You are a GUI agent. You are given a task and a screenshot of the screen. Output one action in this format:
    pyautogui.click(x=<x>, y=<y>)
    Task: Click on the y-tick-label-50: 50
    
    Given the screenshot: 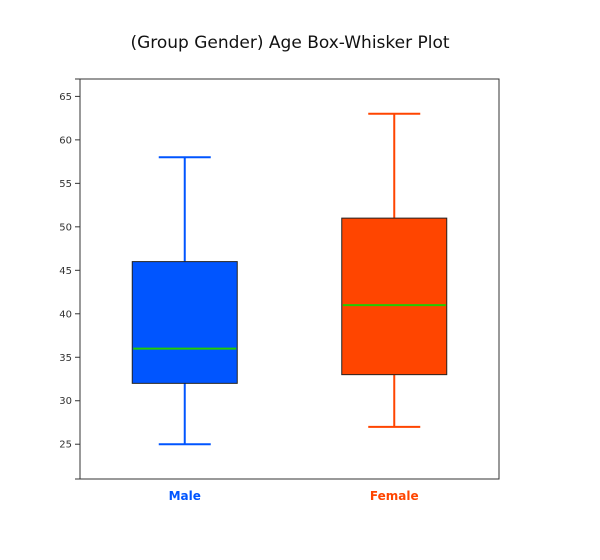 What is the action you would take?
    pyautogui.click(x=65, y=227)
    